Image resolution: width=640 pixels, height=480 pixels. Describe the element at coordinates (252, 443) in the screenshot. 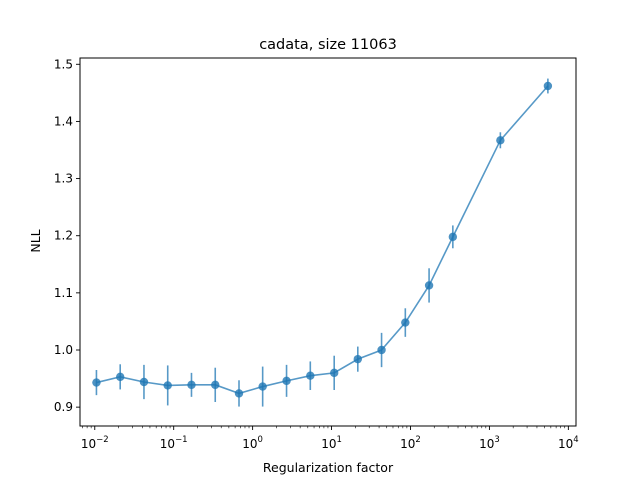

I see `x-tick-label: 10⁰` at that location.